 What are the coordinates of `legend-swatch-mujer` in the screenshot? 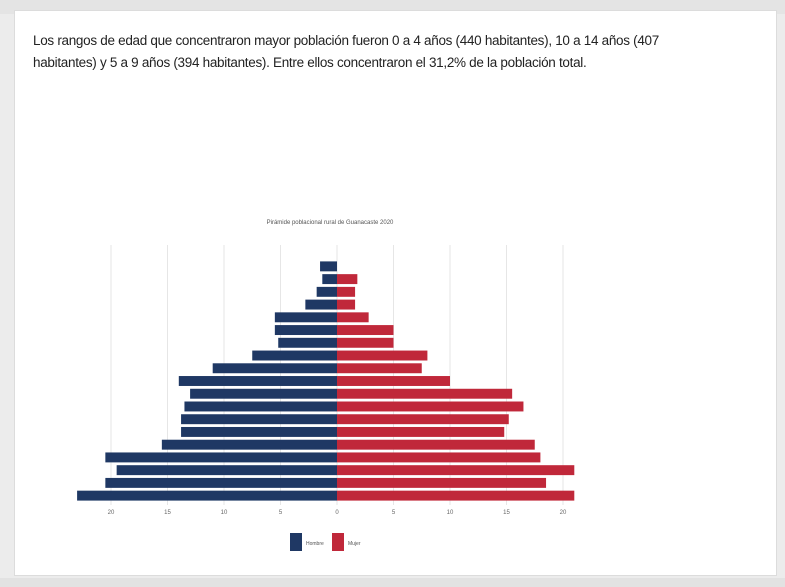 It's located at (338, 542).